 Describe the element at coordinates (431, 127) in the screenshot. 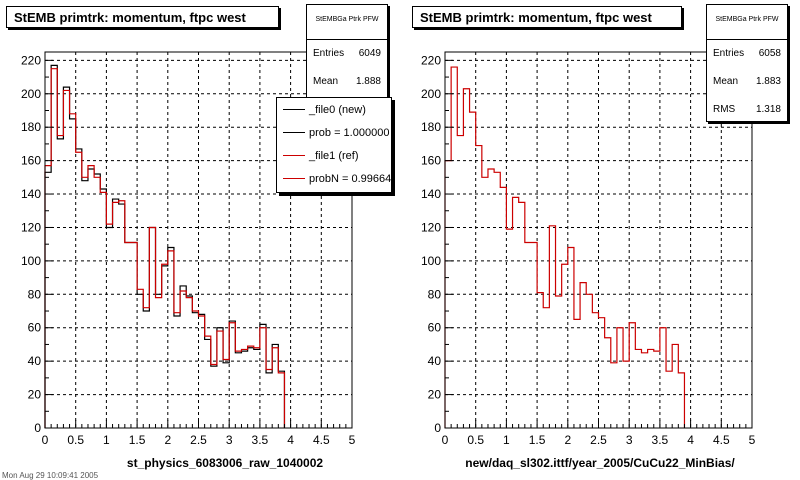

I see `right-ytick-label-9: 180` at that location.